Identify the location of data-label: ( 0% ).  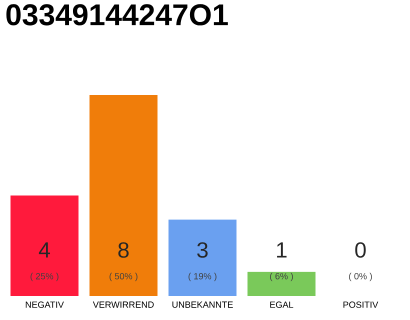
(360, 277).